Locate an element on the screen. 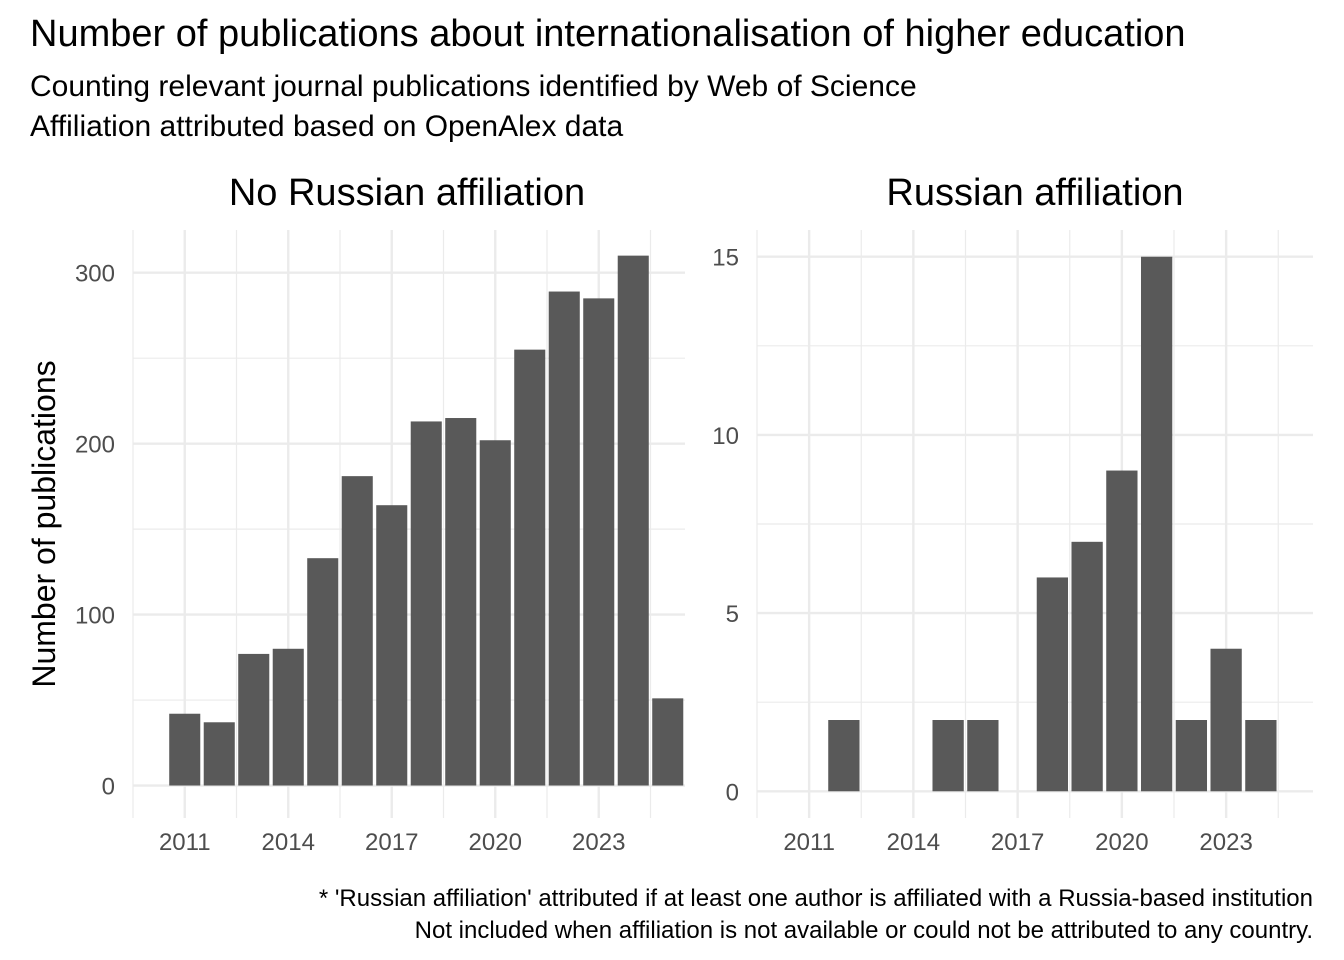 The image size is (1344, 960). facet-title: Russian affiliation is located at coordinates (1034, 193).